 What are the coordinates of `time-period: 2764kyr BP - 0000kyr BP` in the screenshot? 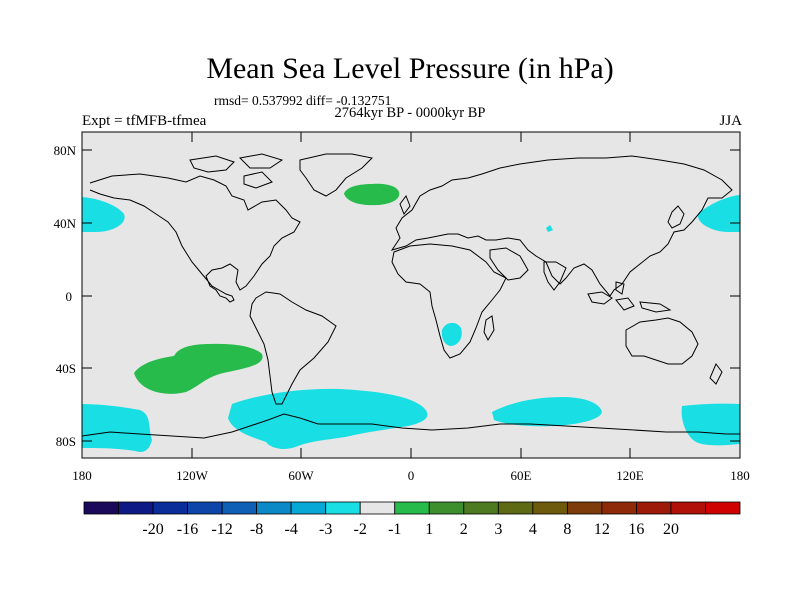 It's located at (410, 113).